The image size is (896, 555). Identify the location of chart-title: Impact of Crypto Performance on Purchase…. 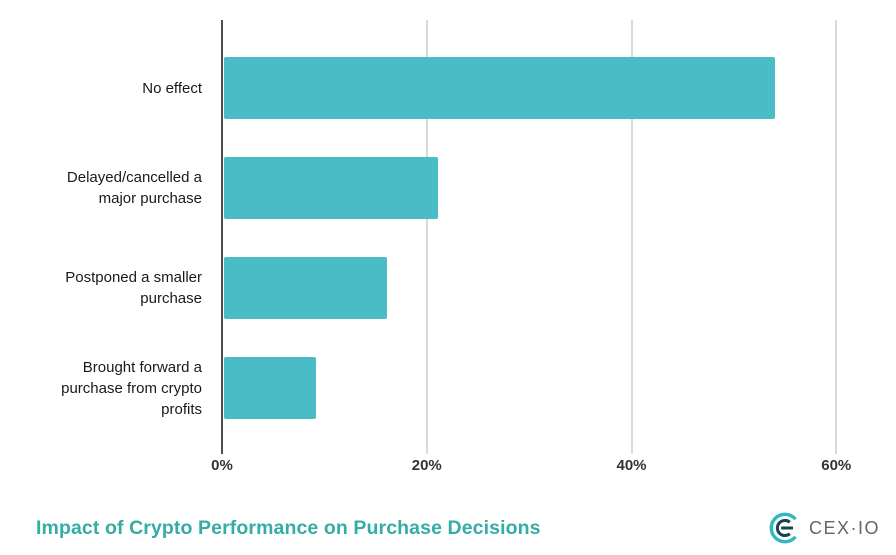
(288, 528).